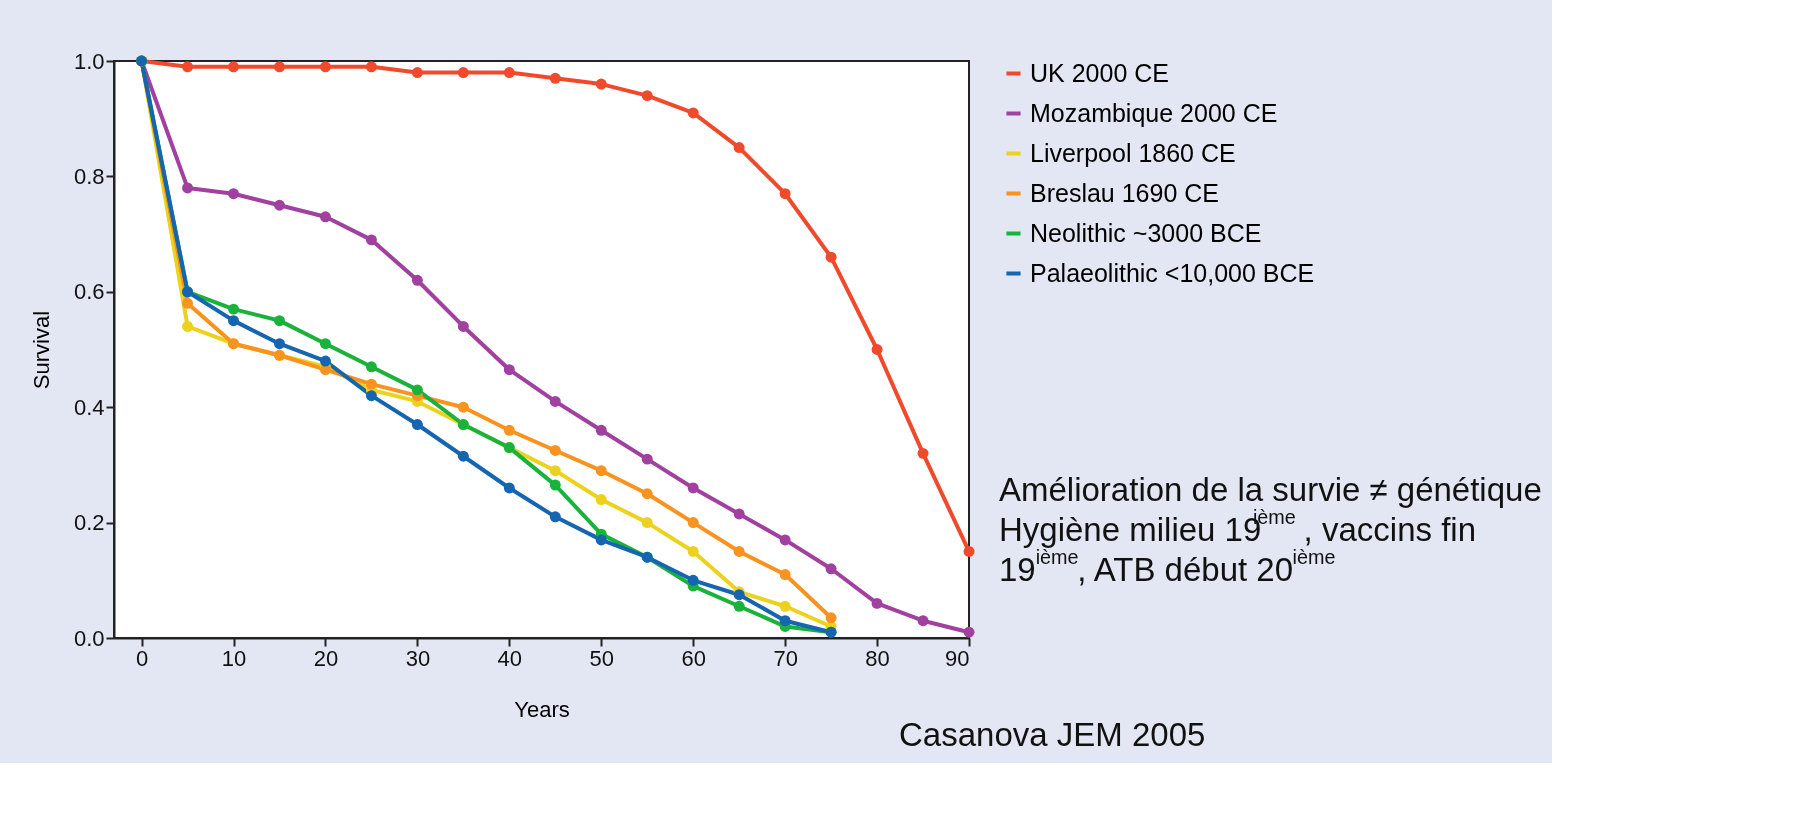 This screenshot has width=1812, height=813. I want to click on legend-label: Liverpool 1860 CE, so click(1133, 152).